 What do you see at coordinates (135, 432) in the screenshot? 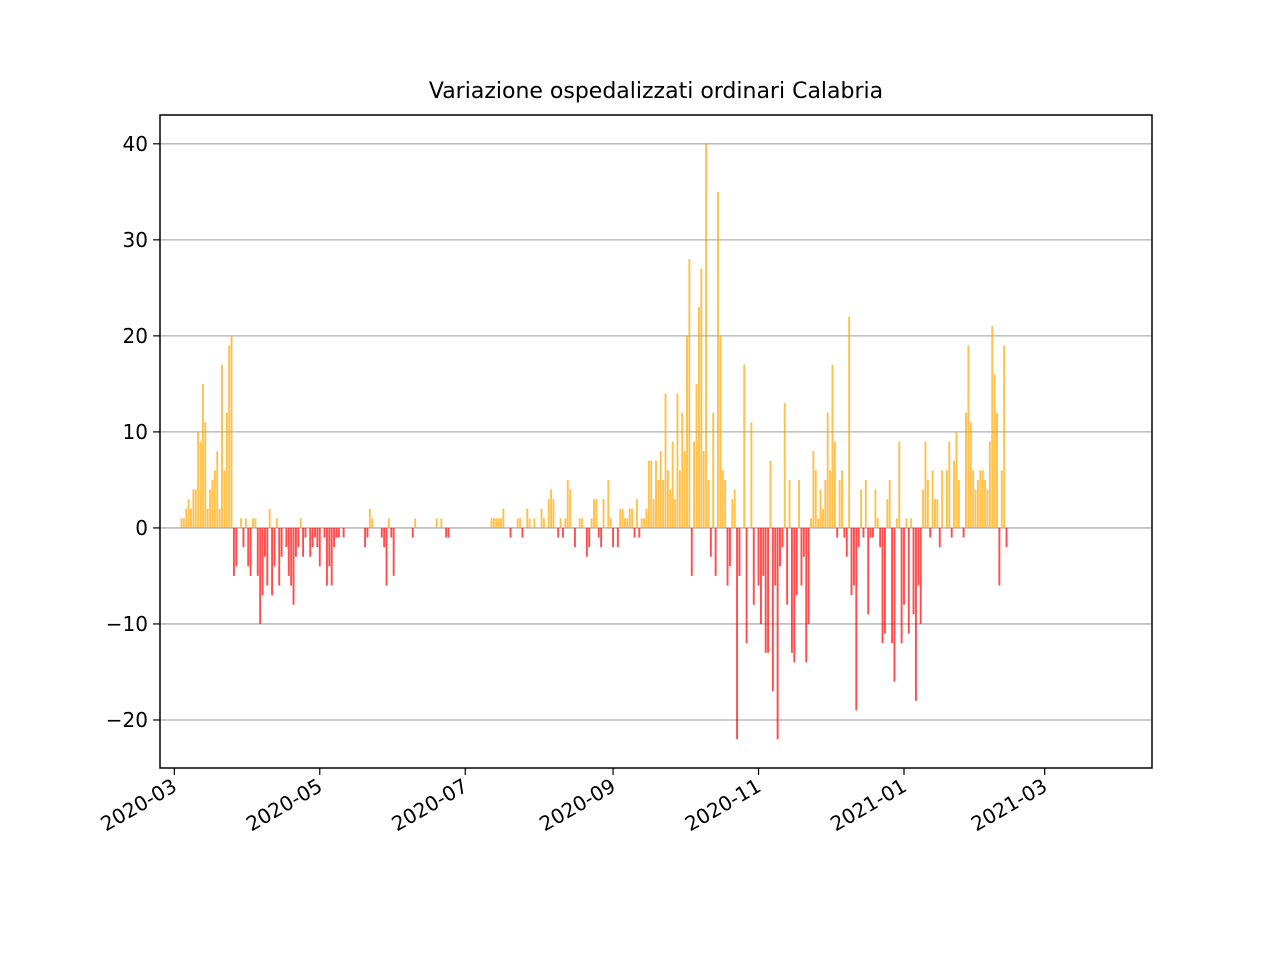
I see `y-tick-label: 10` at bounding box center [135, 432].